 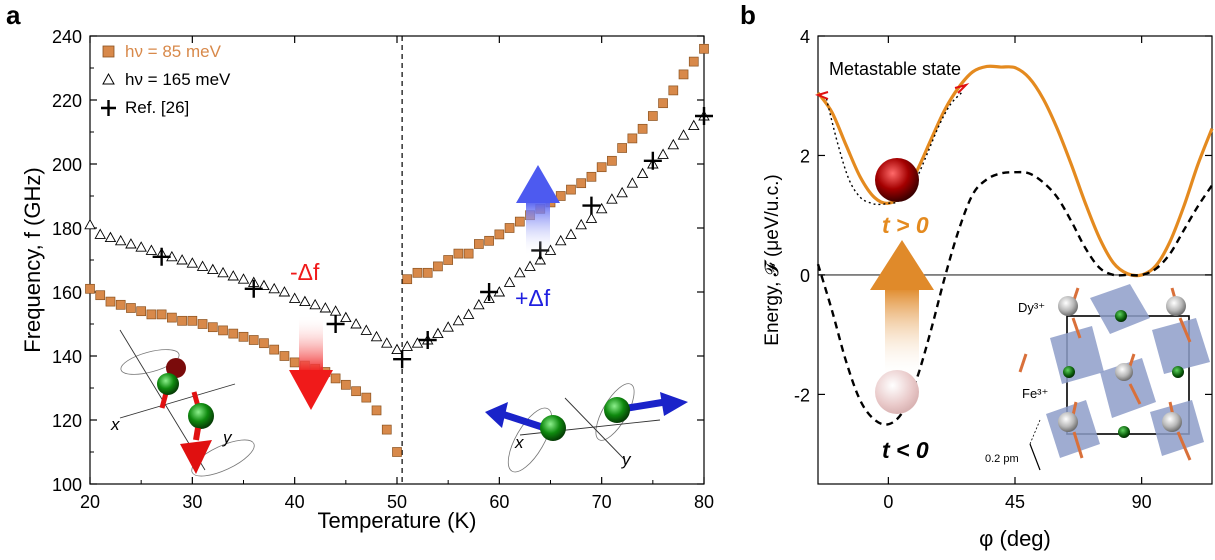 What do you see at coordinates (108, 51) in the screenshot?
I see `legend-square-icon` at bounding box center [108, 51].